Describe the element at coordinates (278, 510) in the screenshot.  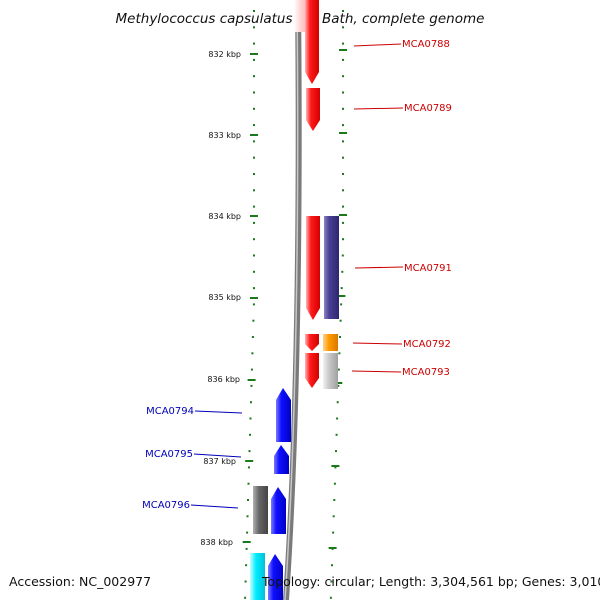
I see `gene-mca0796-arrow` at that location.